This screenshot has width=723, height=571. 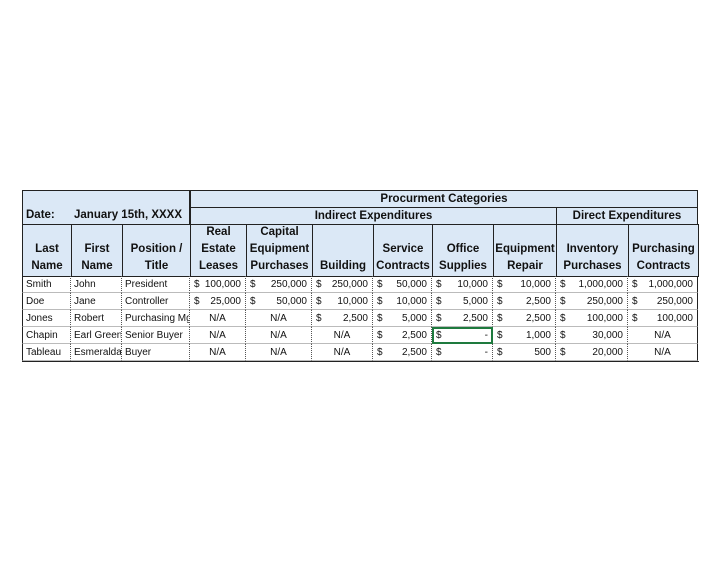 I want to click on column-header: Equipment Repair, so click(x=525, y=250).